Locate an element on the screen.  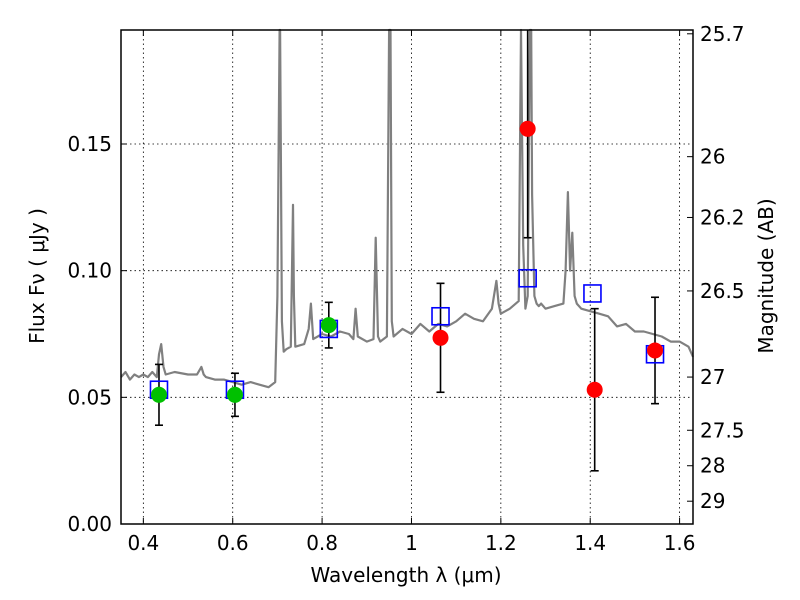
x-tick-label: 1.4 is located at coordinates (590, 543).